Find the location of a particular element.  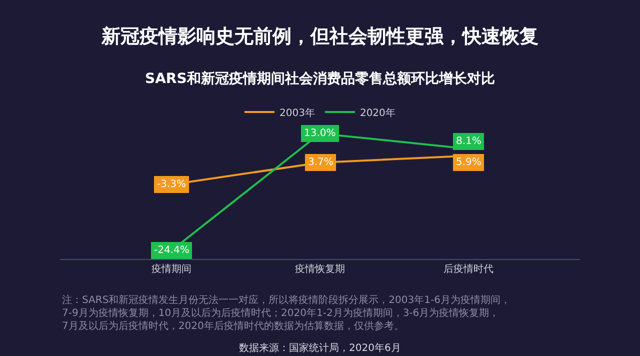

chart-subtitle: SARS和新冠疫情期间社会消费品零售总额环比增长对比 is located at coordinates (320, 78).